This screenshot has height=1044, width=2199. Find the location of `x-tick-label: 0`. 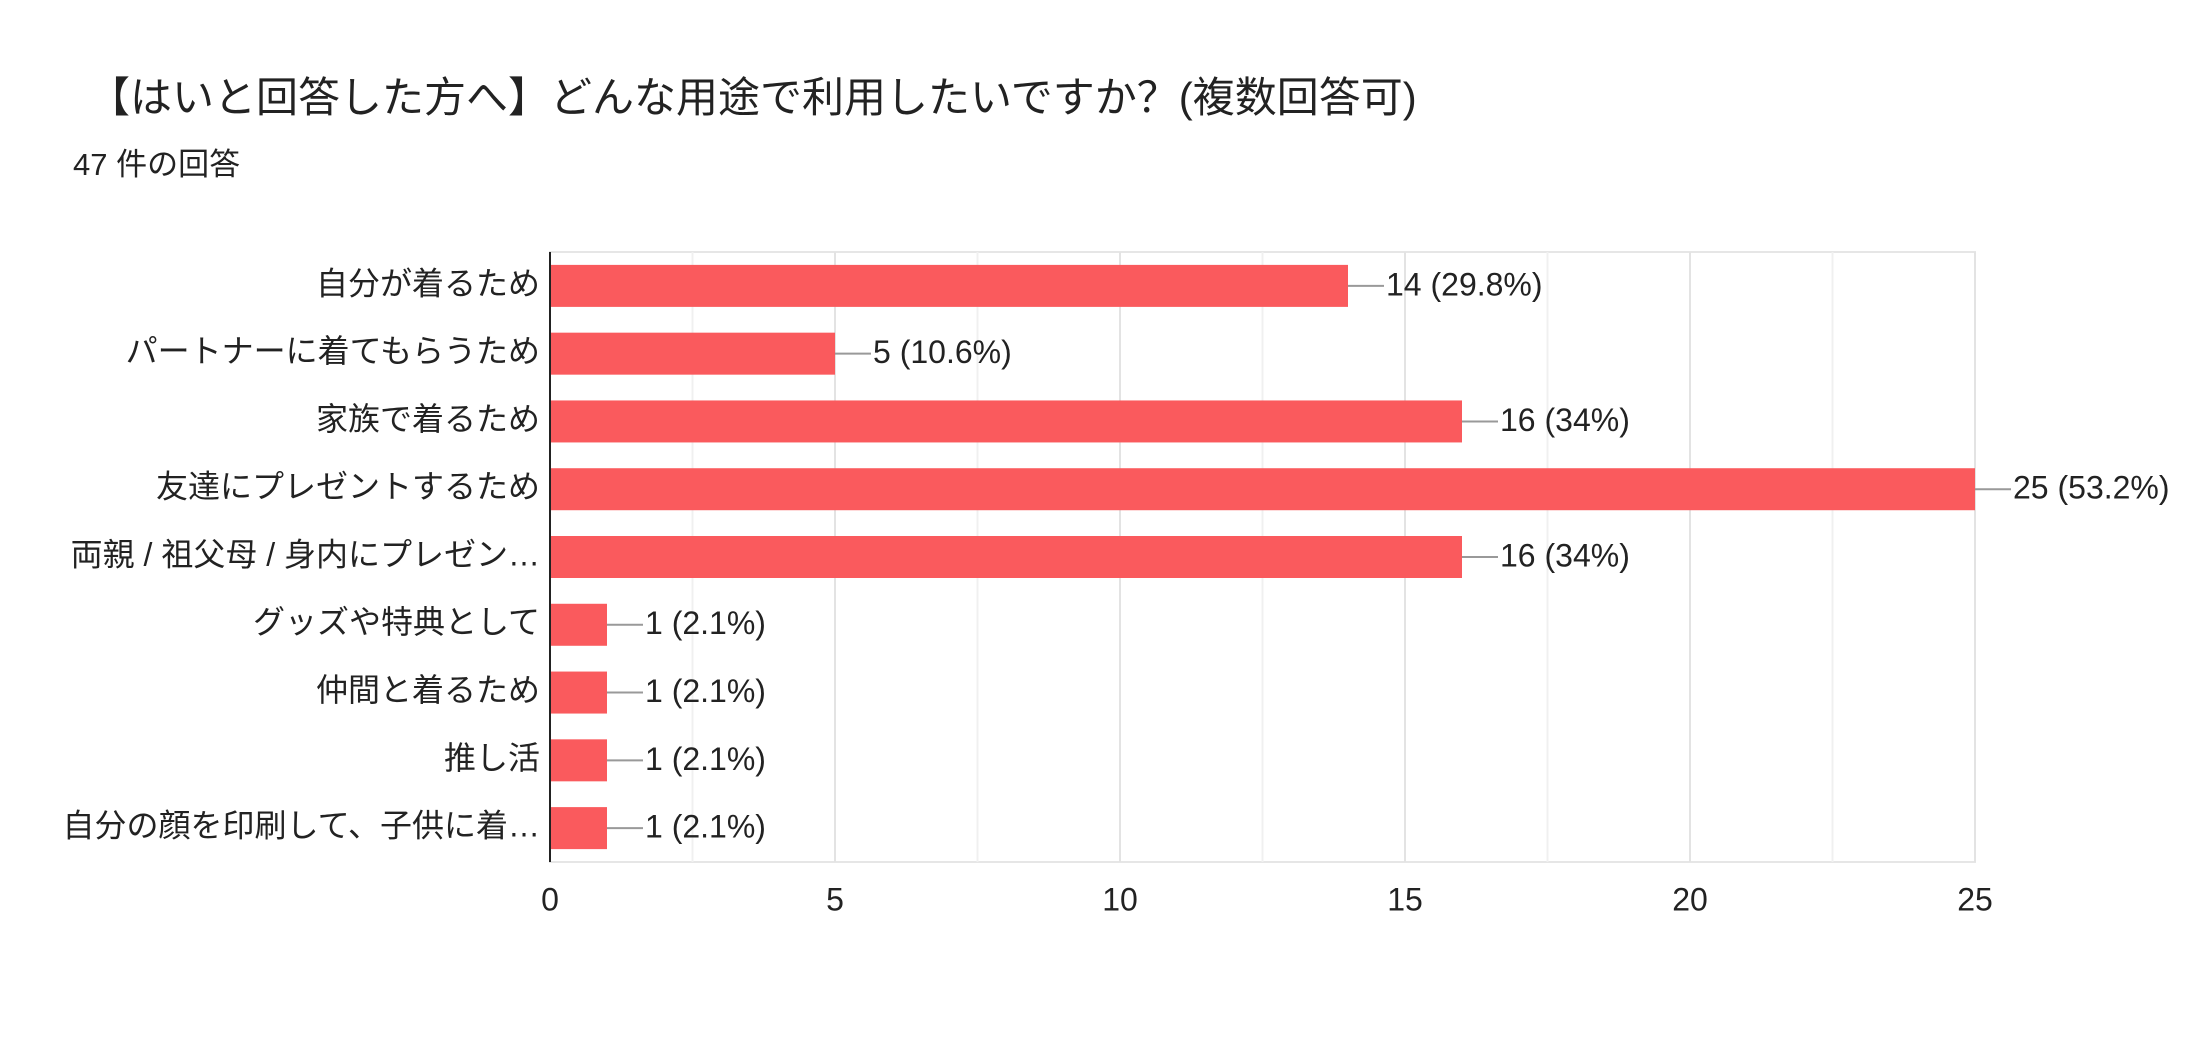

x-tick-label: 0 is located at coordinates (550, 899).